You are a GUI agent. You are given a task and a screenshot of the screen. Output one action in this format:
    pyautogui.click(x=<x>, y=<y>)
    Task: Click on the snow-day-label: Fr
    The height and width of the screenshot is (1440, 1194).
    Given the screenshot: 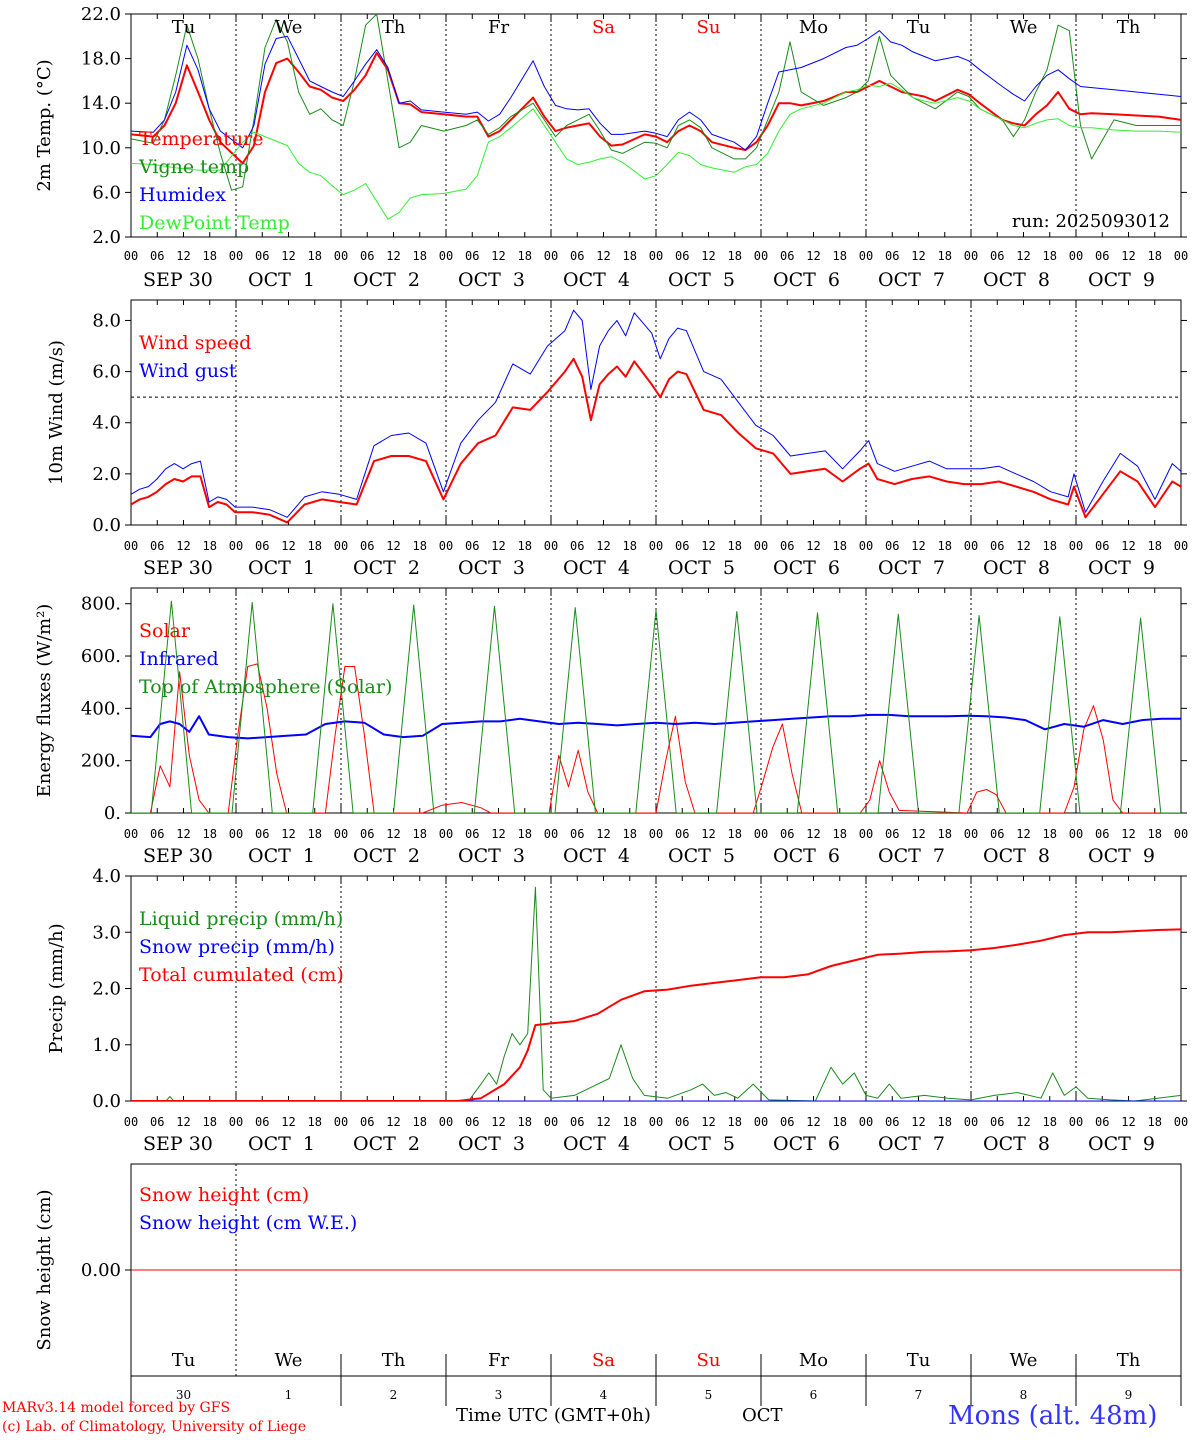 What is the action you would take?
    pyautogui.click(x=498, y=1360)
    